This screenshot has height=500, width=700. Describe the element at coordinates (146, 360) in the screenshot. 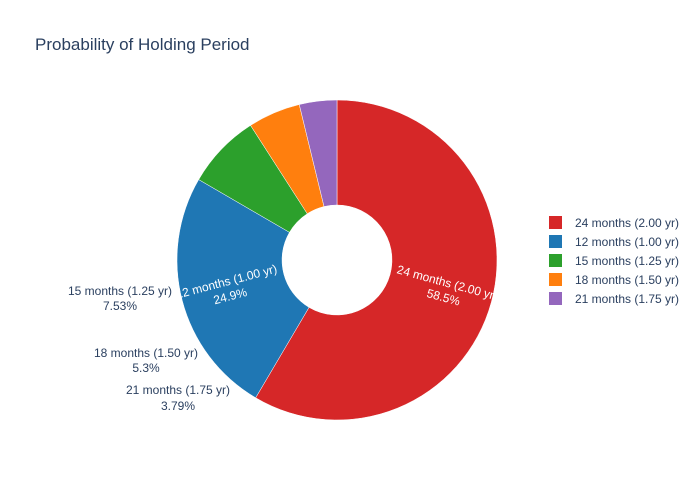

I see `slice-label-18-months-1-50-yr: 18 months (1.50 yr) 5.3%` at that location.